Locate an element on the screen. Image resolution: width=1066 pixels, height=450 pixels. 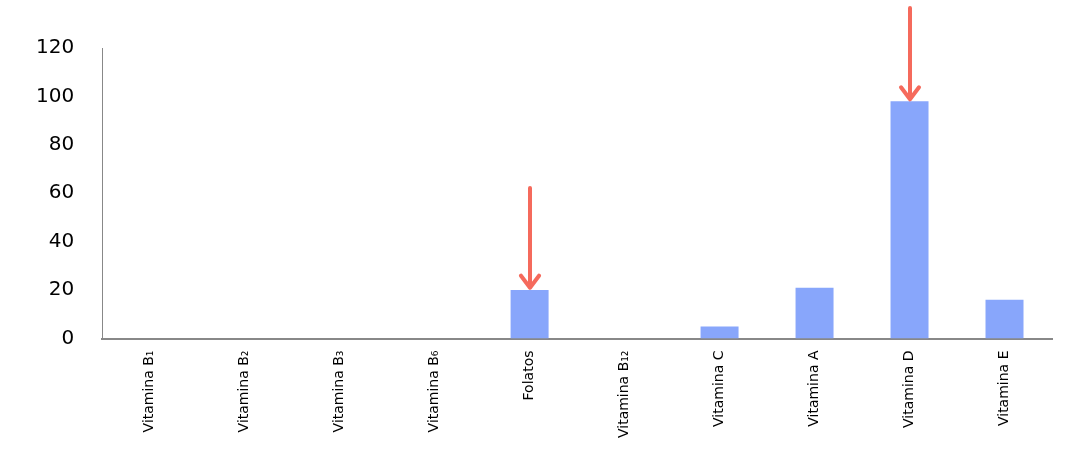
x-tick-label: Vitamina A is located at coordinates (813, 388).